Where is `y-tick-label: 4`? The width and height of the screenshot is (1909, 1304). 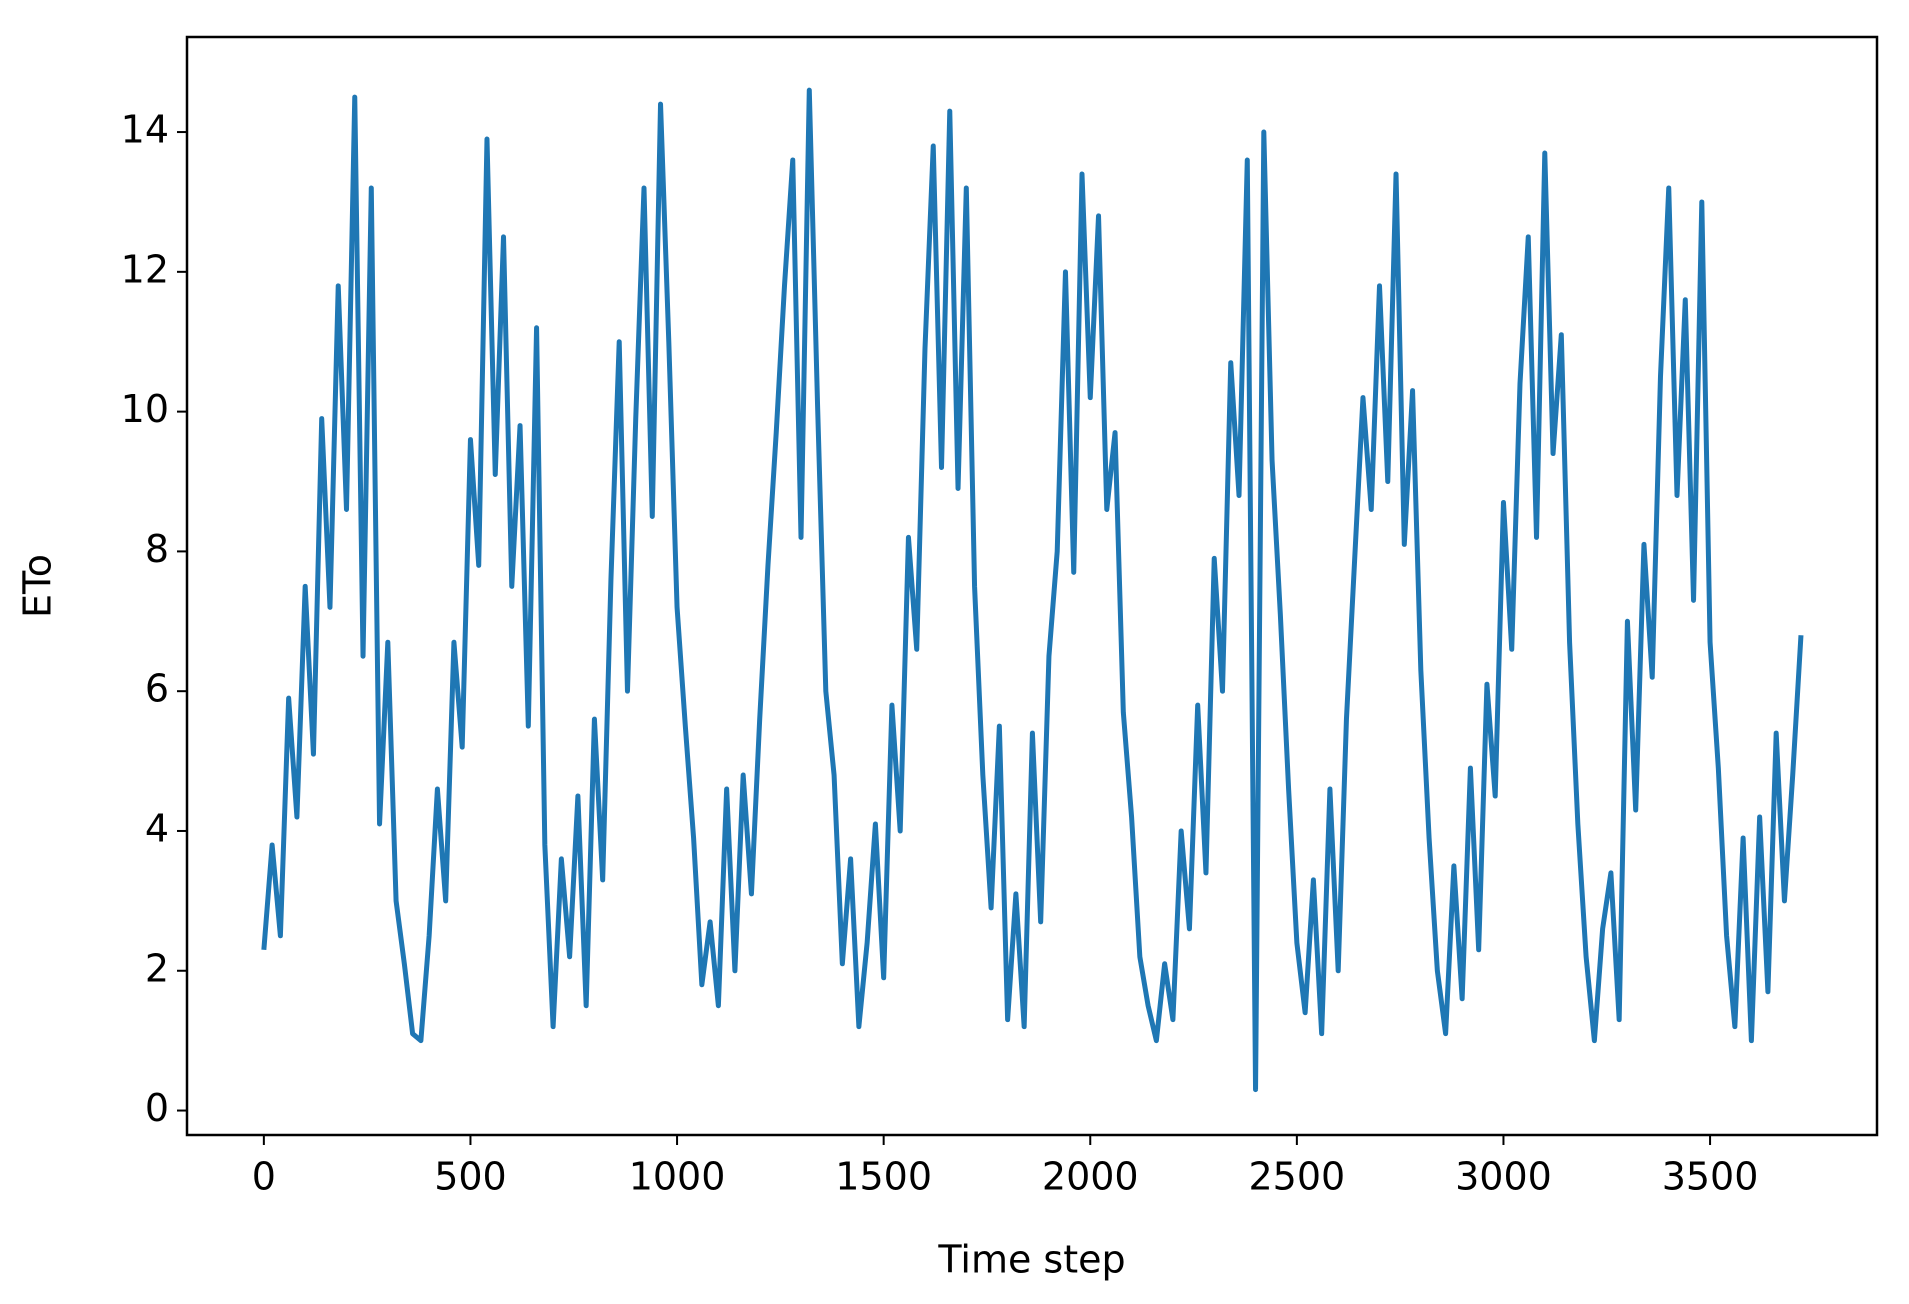 y-tick-label: 4 is located at coordinates (157, 828).